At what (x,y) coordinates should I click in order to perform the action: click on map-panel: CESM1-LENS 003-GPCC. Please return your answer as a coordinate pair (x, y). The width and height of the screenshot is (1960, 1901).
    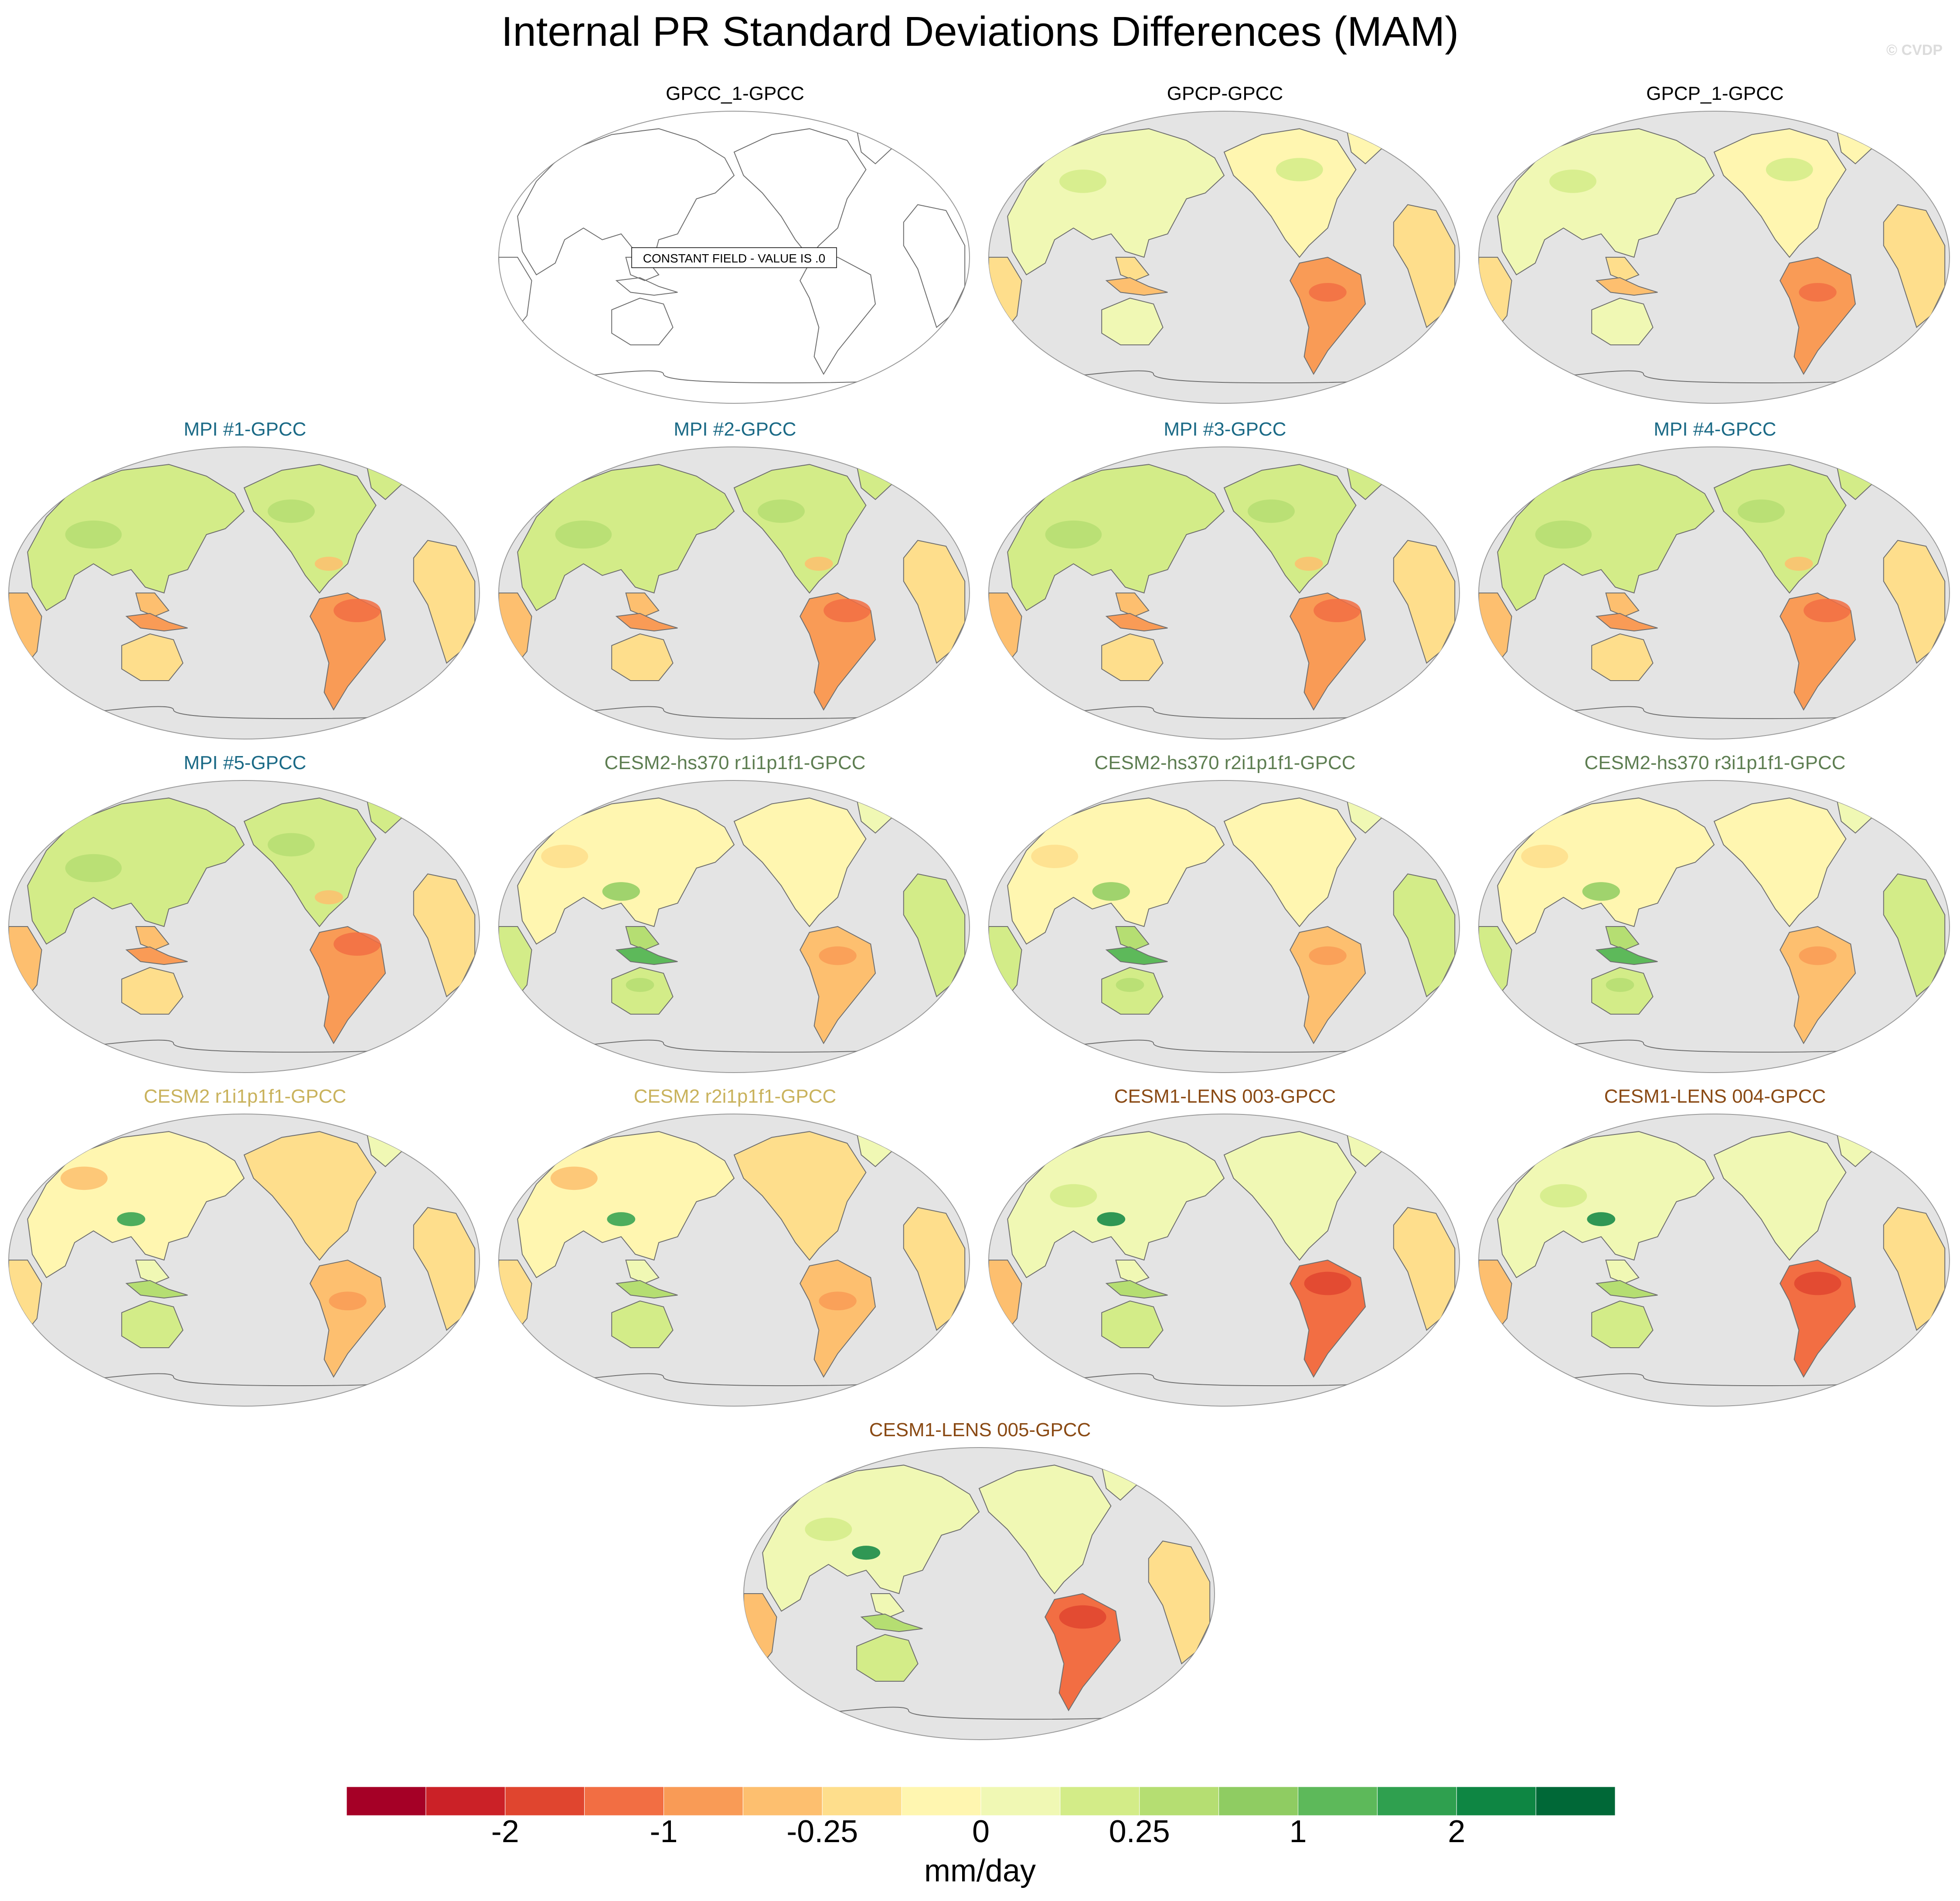
    Looking at the image, I should click on (1225, 1249).